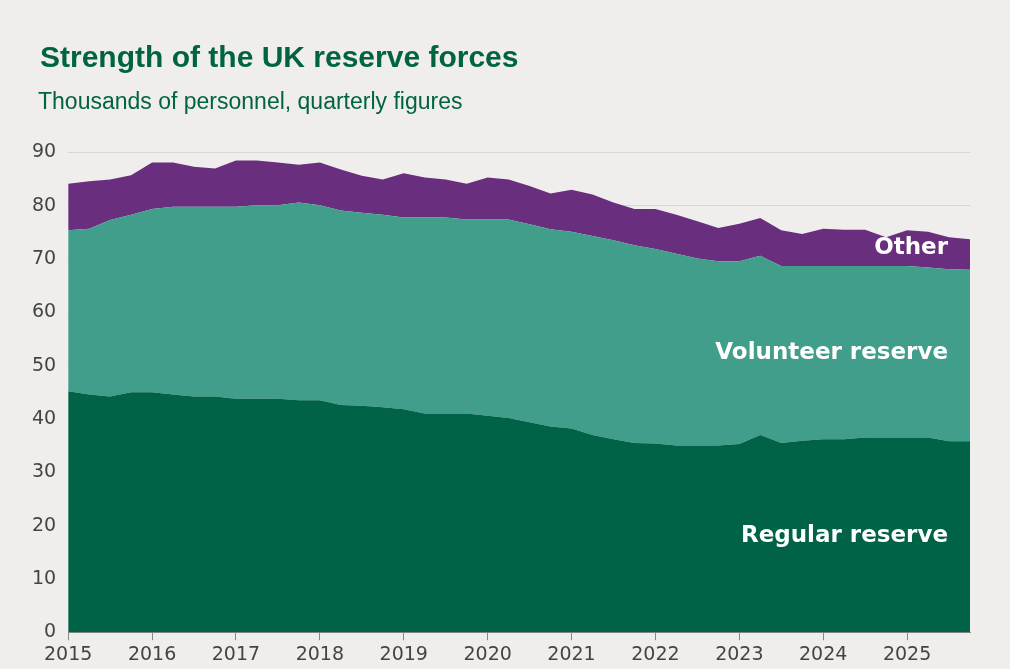 Image resolution: width=1010 pixels, height=669 pixels. I want to click on chart-title: Strength of the UK reserve forces, so click(279, 57).